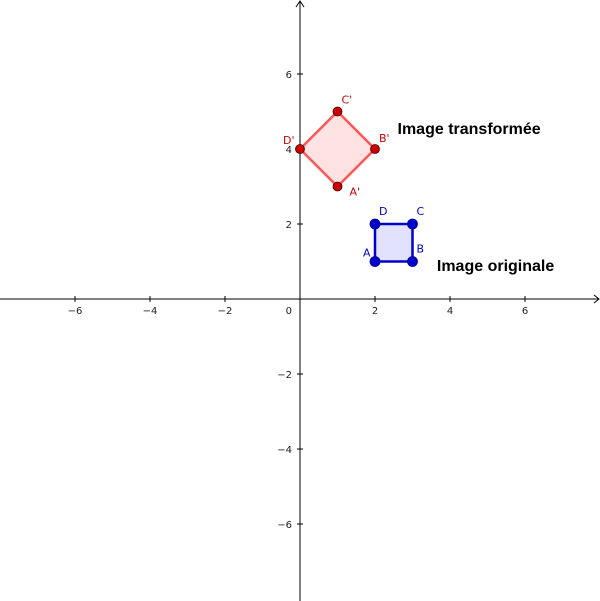 This screenshot has width=600, height=601. I want to click on y-tick-label: −6, so click(284, 525).